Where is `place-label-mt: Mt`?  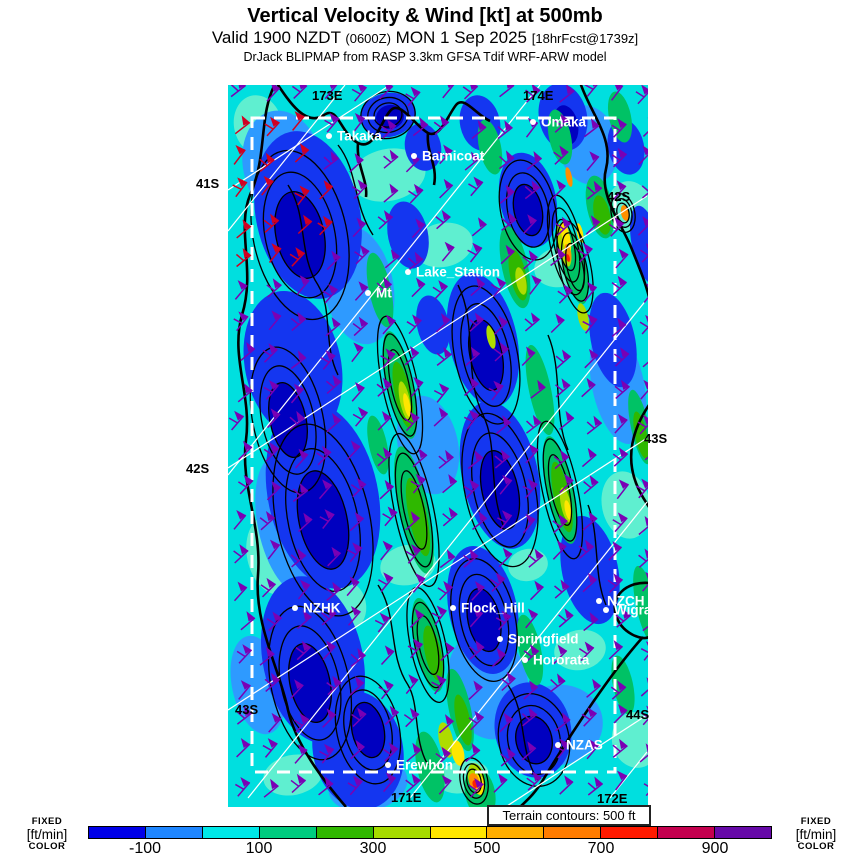 place-label-mt: Mt is located at coordinates (384, 293).